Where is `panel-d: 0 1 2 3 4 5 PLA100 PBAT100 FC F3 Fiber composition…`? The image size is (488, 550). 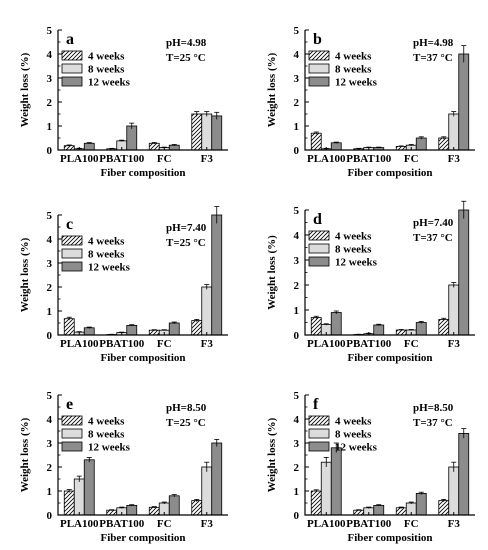
panel-d: 0 1 2 3 4 5 PLA100 PBAT100 FC F3 Fiber composition… is located at coordinates (370, 282).